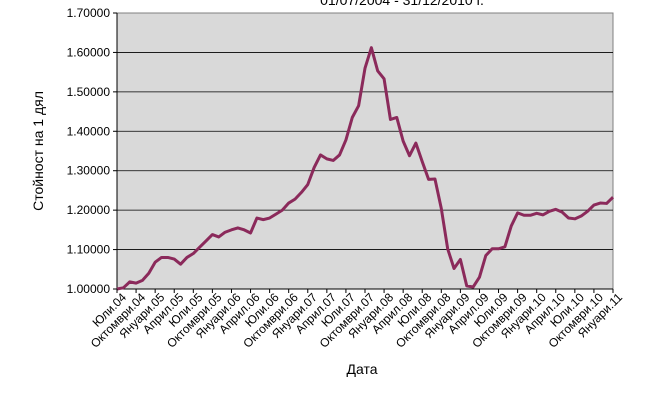 This screenshot has width=672, height=407. What do you see at coordinates (89, 52) in the screenshot?
I see `y-tick-label: 1.60000` at bounding box center [89, 52].